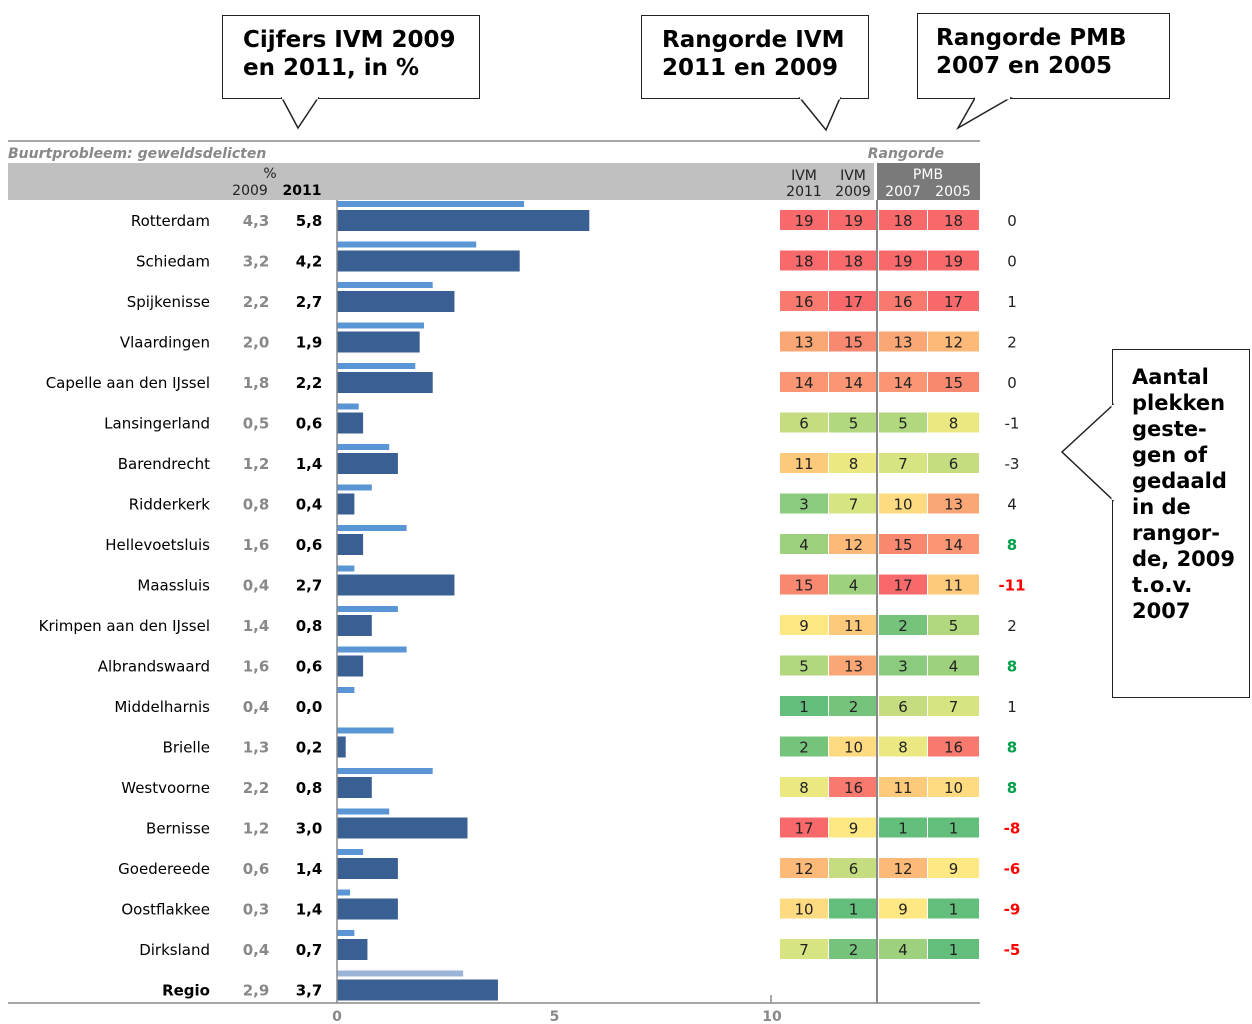  I want to click on callout-change-pointer, so click(1087, 452).